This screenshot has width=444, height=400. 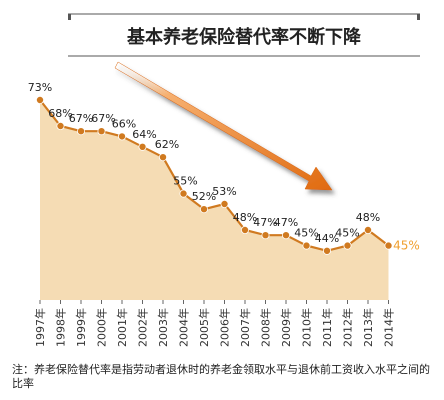 I want to click on data-label: 55%, so click(x=185, y=181).